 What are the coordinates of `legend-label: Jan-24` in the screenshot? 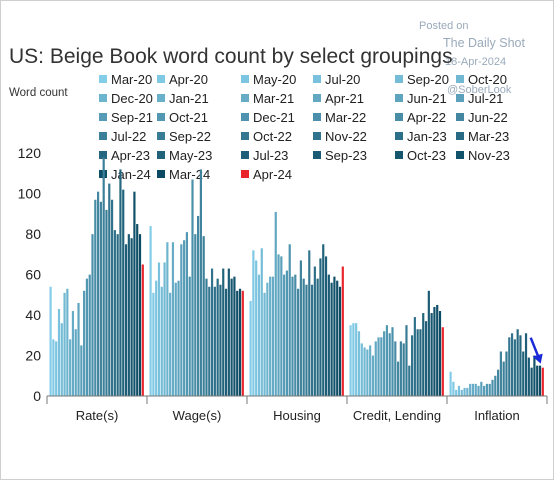 It's located at (131, 174).